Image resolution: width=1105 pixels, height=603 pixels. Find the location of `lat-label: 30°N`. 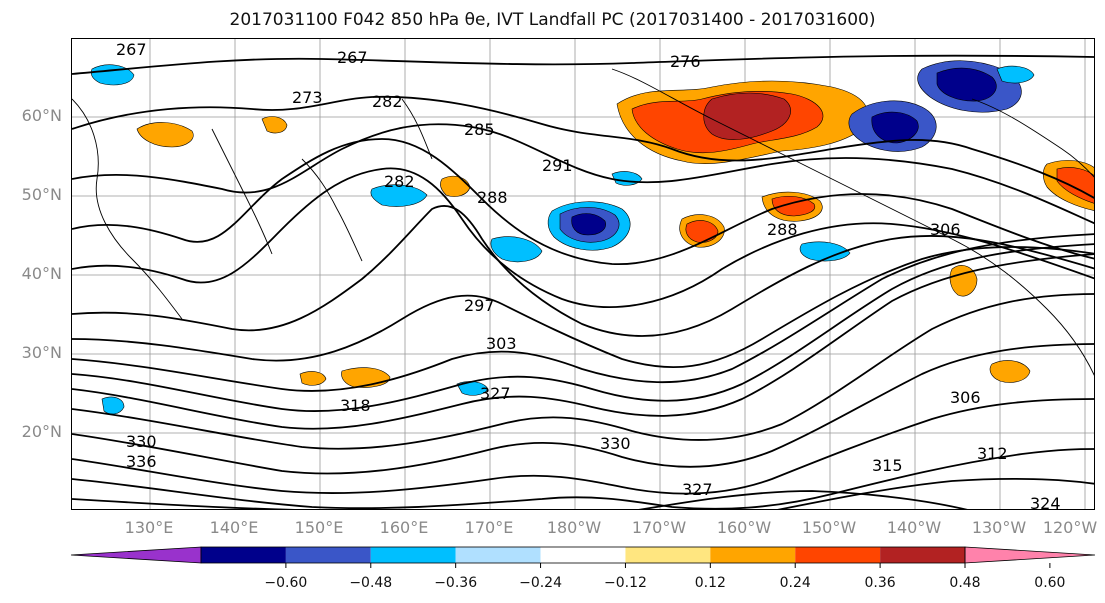

lat-label: 30°N is located at coordinates (41, 352).